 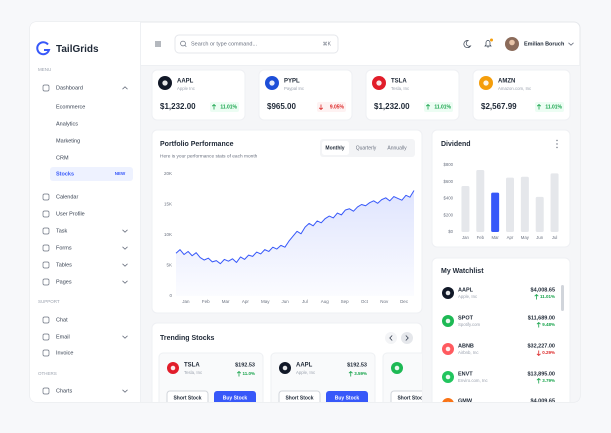 I want to click on nav-label: Invoice, so click(x=64, y=353).